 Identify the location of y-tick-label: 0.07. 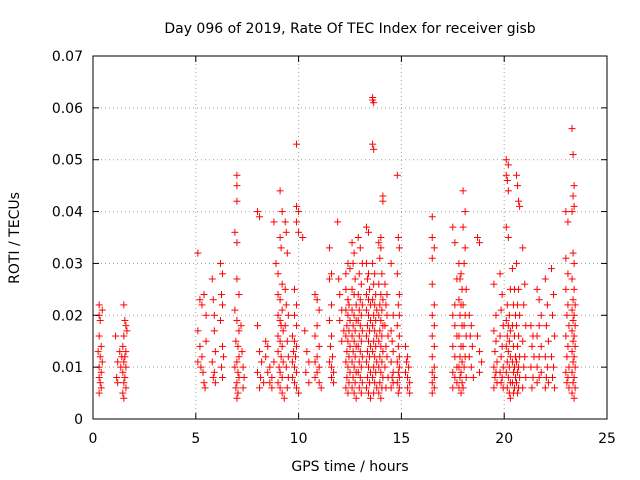
(67, 57).